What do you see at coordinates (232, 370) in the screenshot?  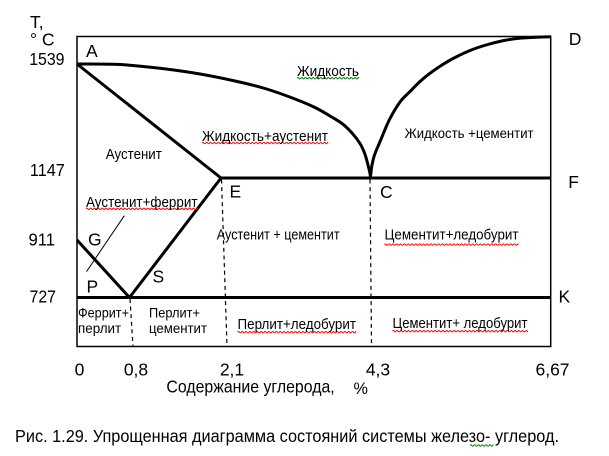 I see `svg-text: 2,1` at bounding box center [232, 370].